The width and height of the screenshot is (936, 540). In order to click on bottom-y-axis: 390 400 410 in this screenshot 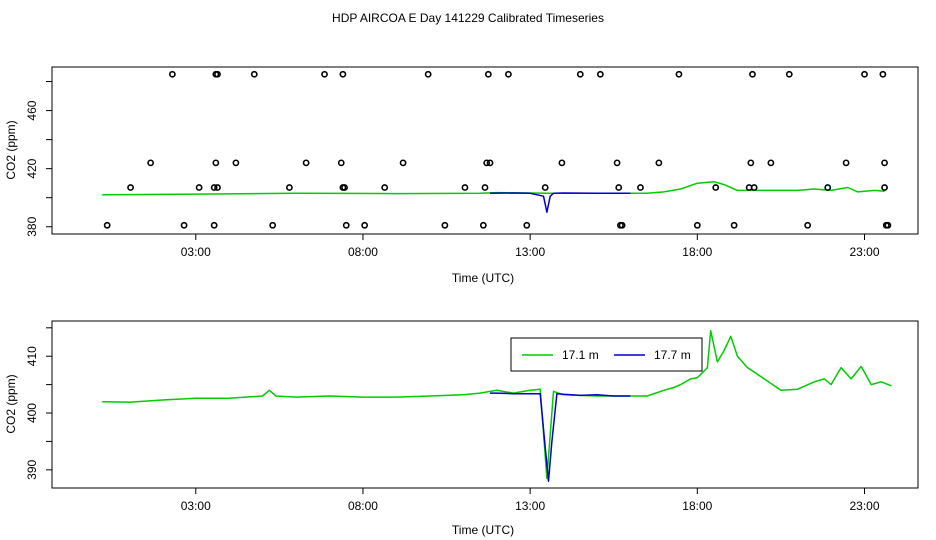, I will do `click(38, 403)`.